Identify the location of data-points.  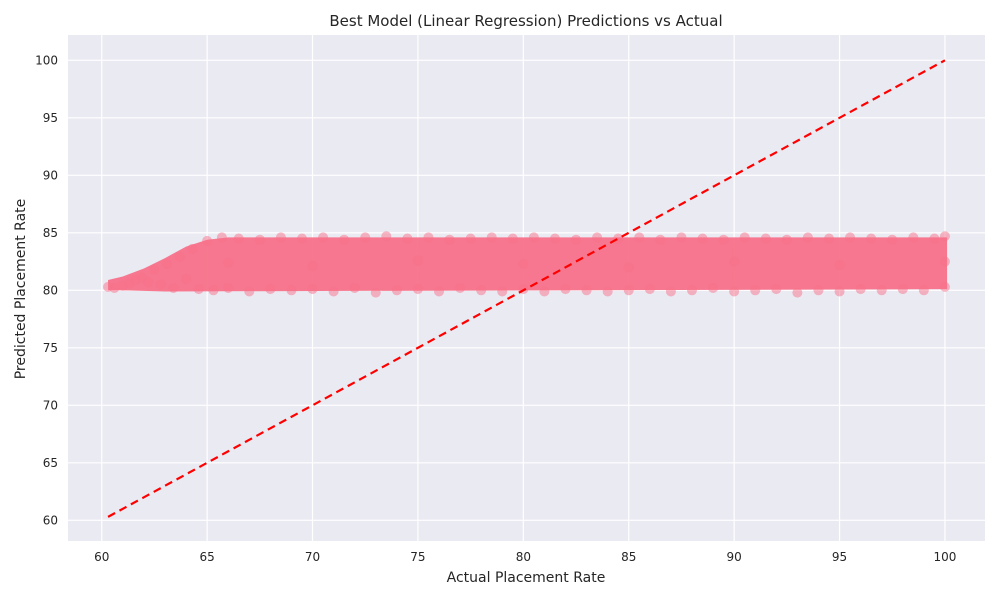
(526, 264).